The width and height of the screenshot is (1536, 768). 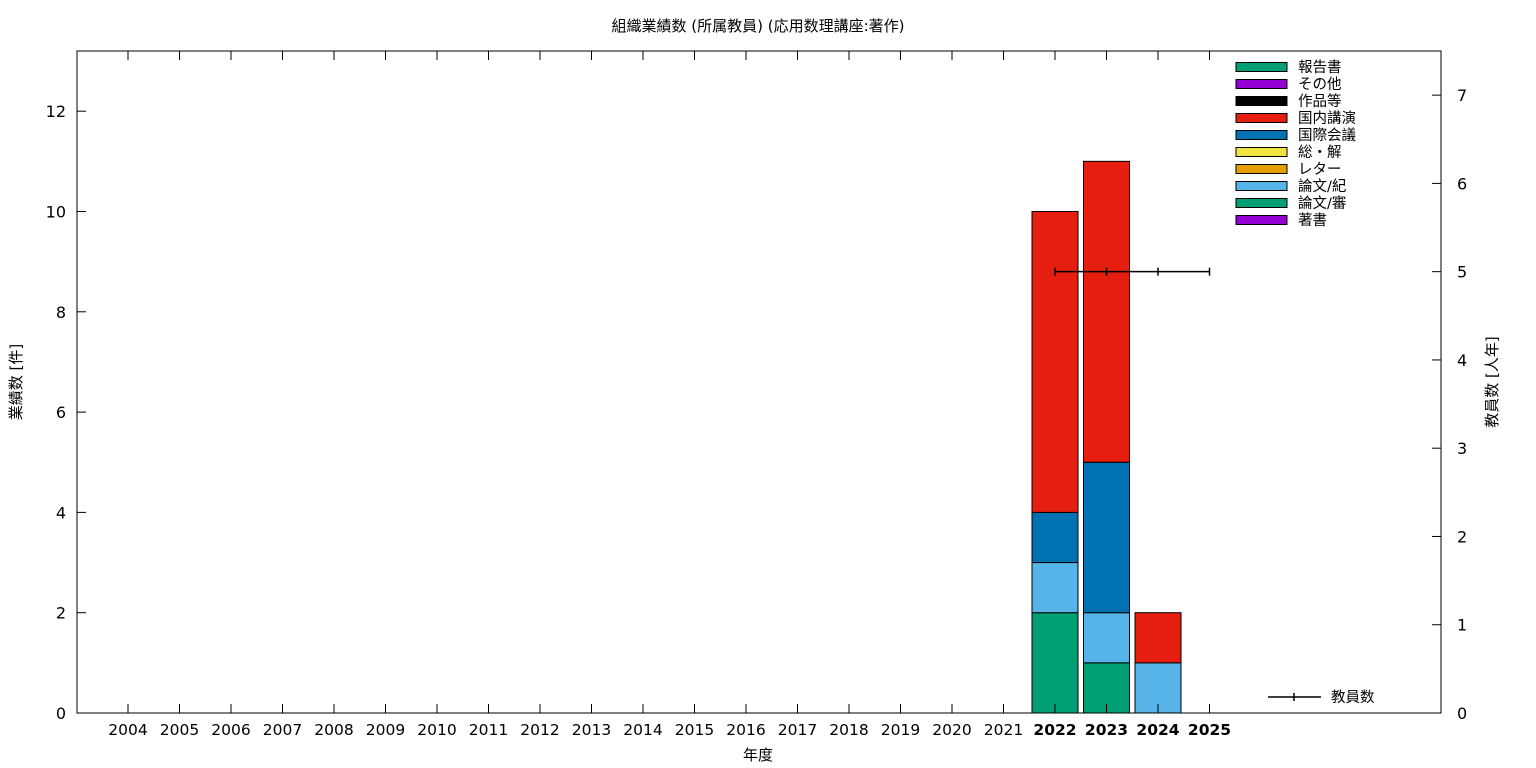 I want to click on y2-tick-label-7: 7, so click(x=1462, y=95).